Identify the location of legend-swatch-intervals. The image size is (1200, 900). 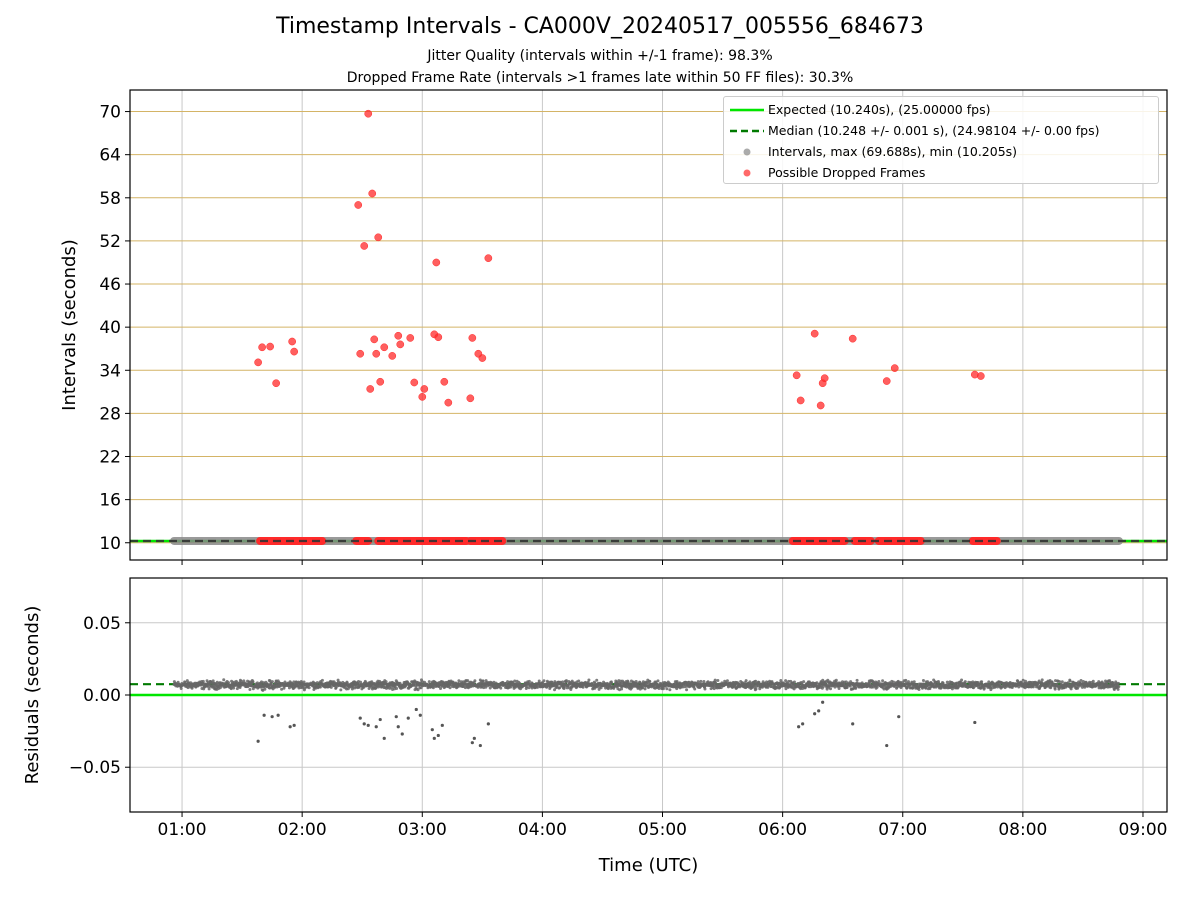
(747, 152).